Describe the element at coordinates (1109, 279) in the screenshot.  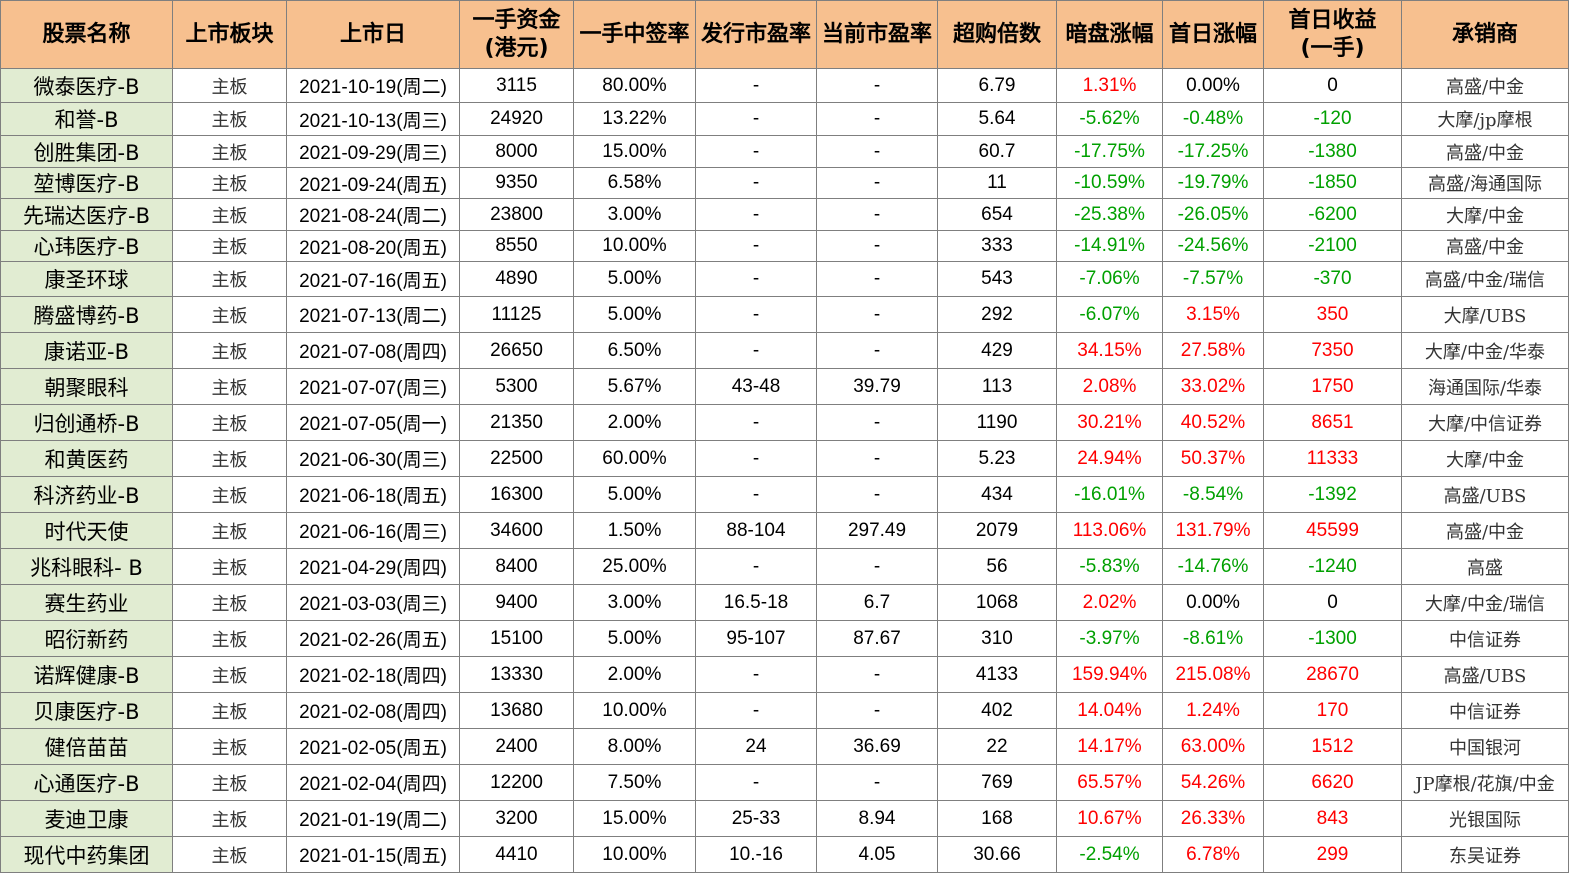
I see `grey-market-change-cell: -7.06%` at that location.